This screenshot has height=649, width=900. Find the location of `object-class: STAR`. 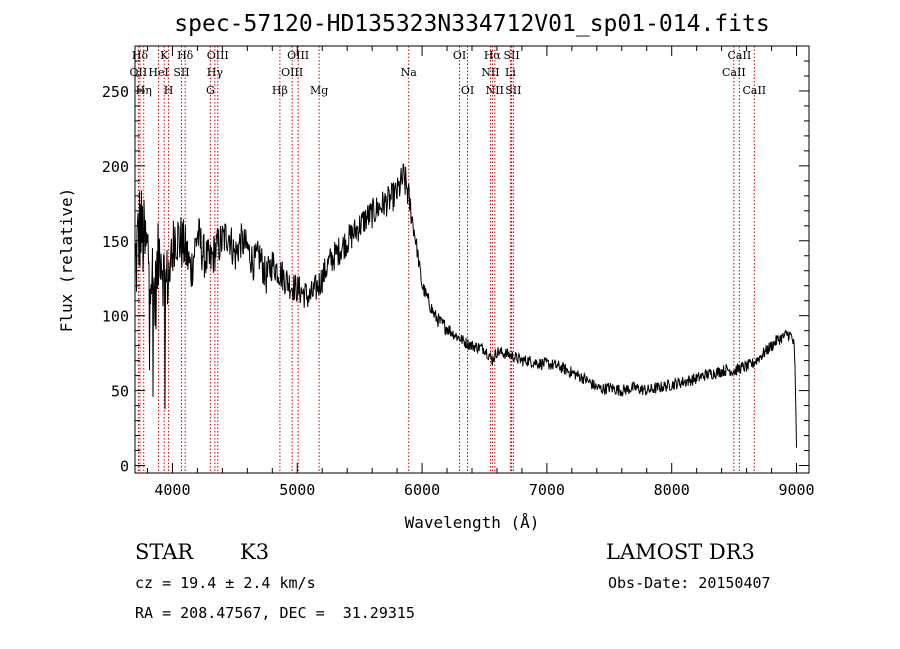

object-class: STAR is located at coordinates (164, 552).